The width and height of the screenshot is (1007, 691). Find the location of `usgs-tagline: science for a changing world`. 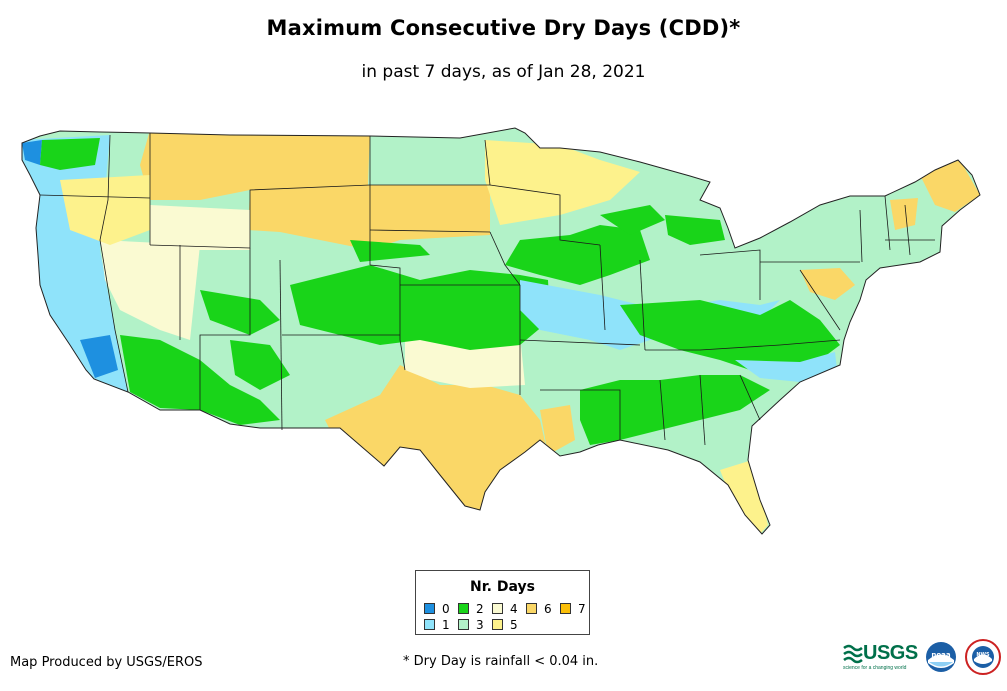

usgs-tagline: science for a changing world is located at coordinates (875, 668).